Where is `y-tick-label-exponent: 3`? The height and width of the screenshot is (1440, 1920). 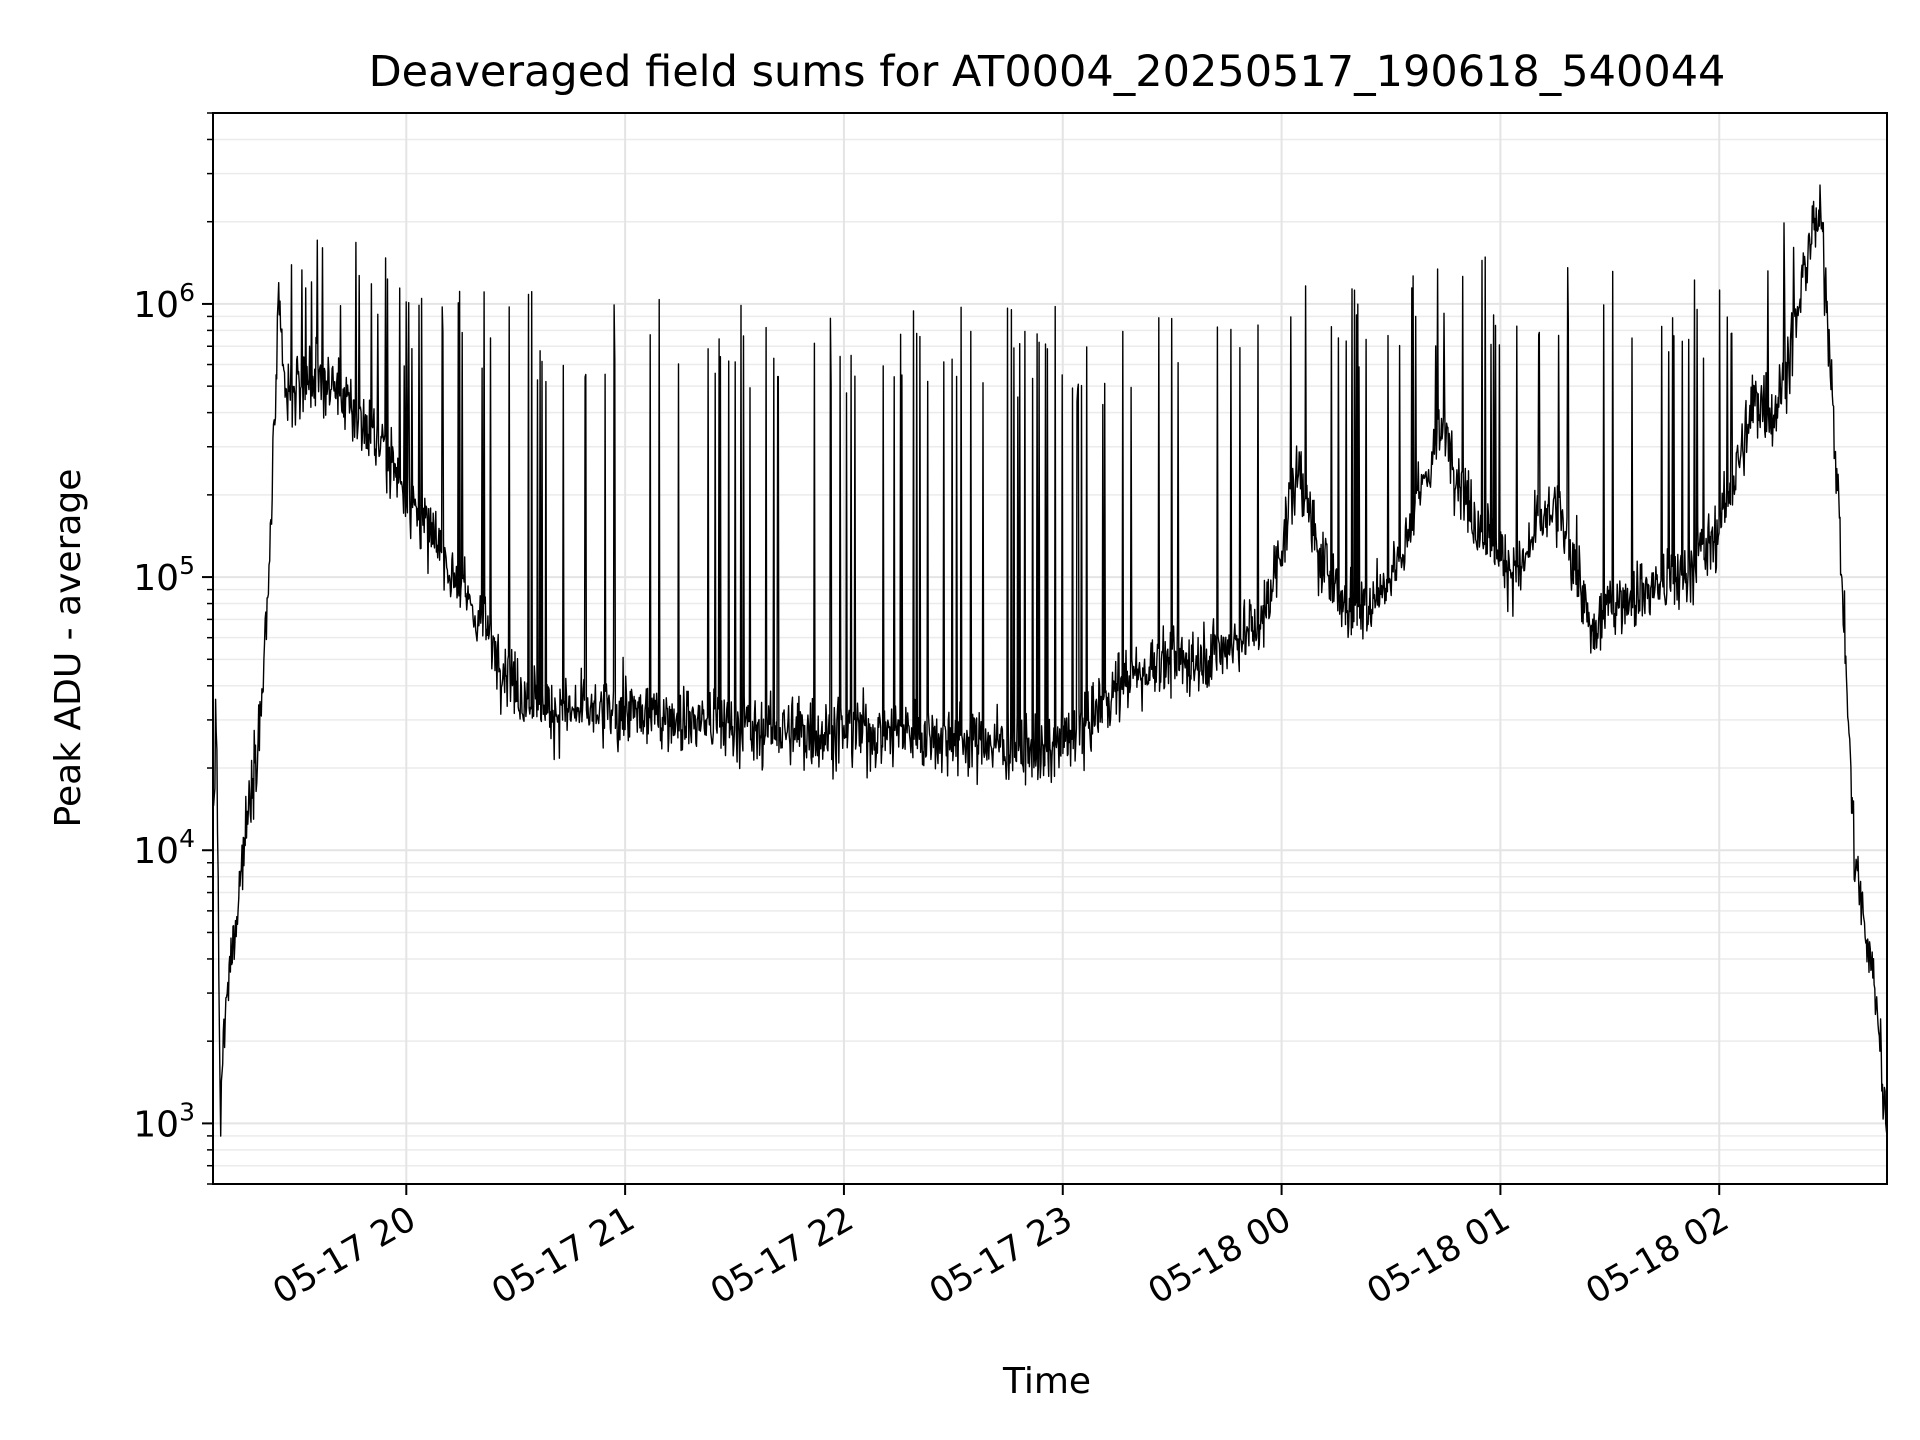
y-tick-label-exponent: 3 is located at coordinates (187, 1111).